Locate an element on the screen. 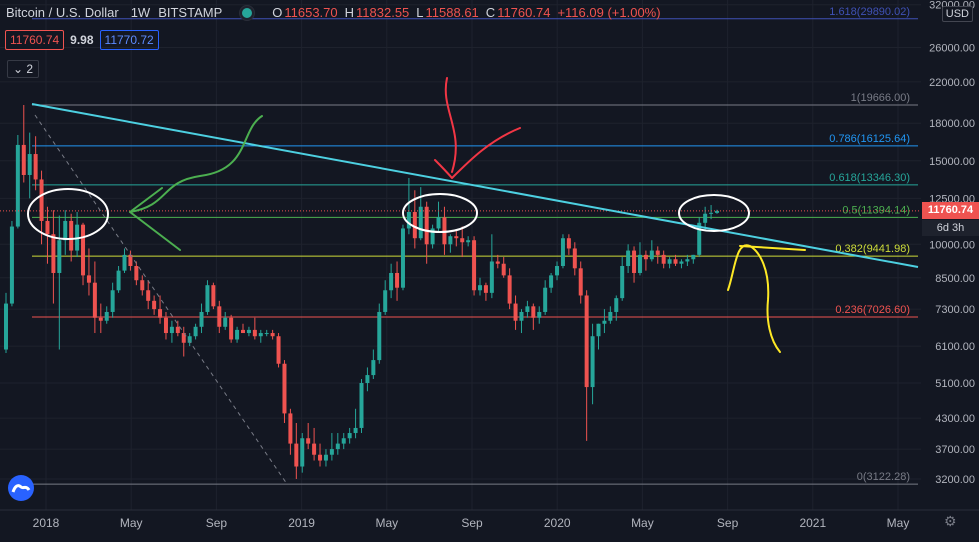 Image resolution: width=979 pixels, height=542 pixels. price-tick-label: 32000.00 is located at coordinates (952, 6).